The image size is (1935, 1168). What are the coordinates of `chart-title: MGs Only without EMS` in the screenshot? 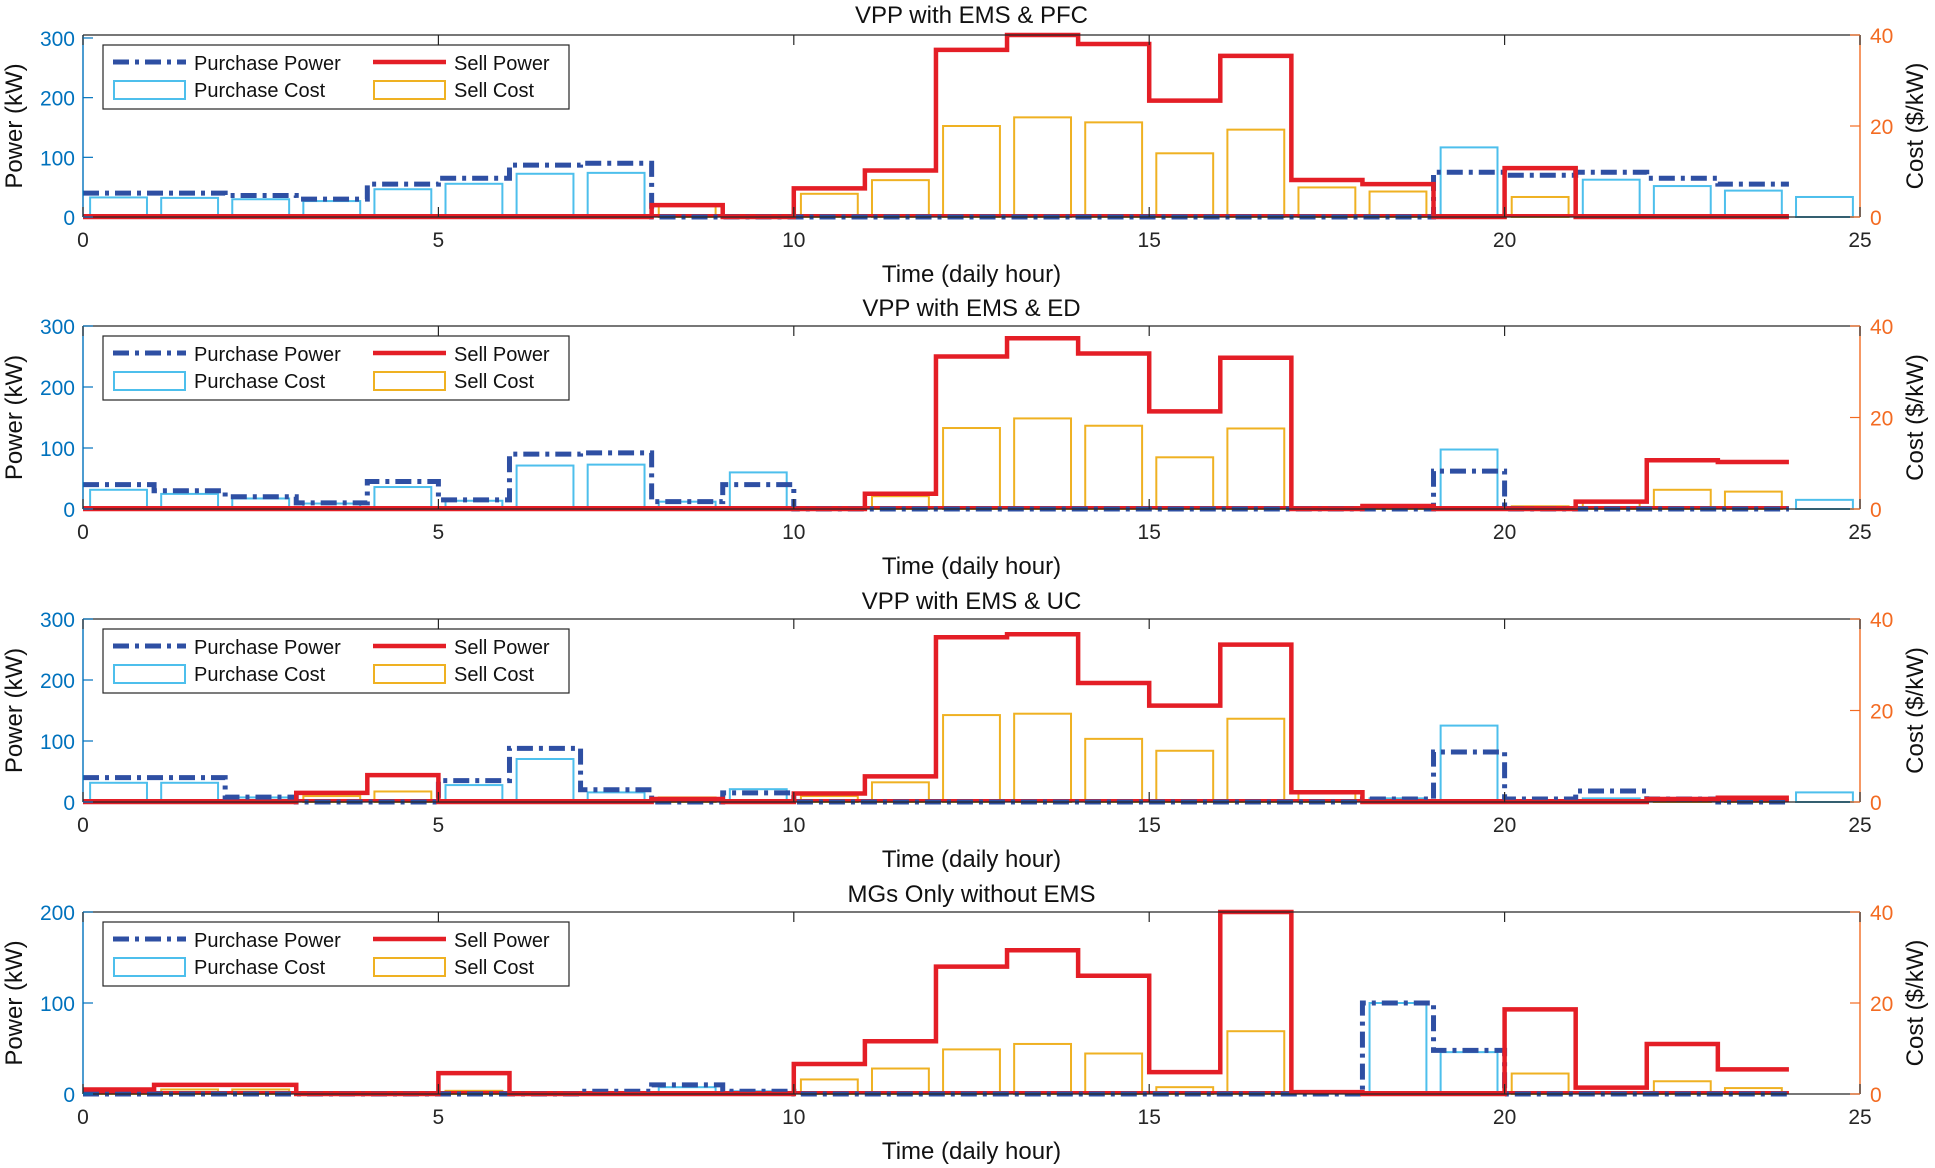 It's located at (971, 894).